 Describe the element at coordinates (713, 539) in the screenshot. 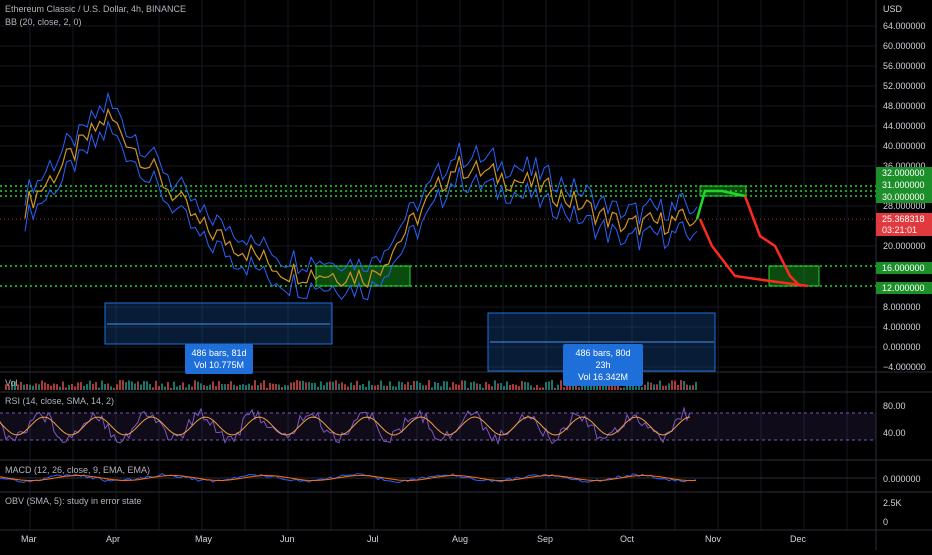

I see `month-label: Nov` at that location.